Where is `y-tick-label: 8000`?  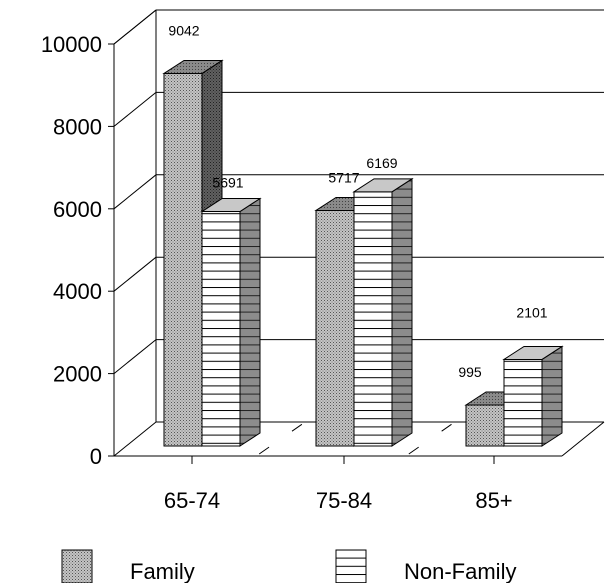
y-tick-label: 8000 is located at coordinates (77, 126).